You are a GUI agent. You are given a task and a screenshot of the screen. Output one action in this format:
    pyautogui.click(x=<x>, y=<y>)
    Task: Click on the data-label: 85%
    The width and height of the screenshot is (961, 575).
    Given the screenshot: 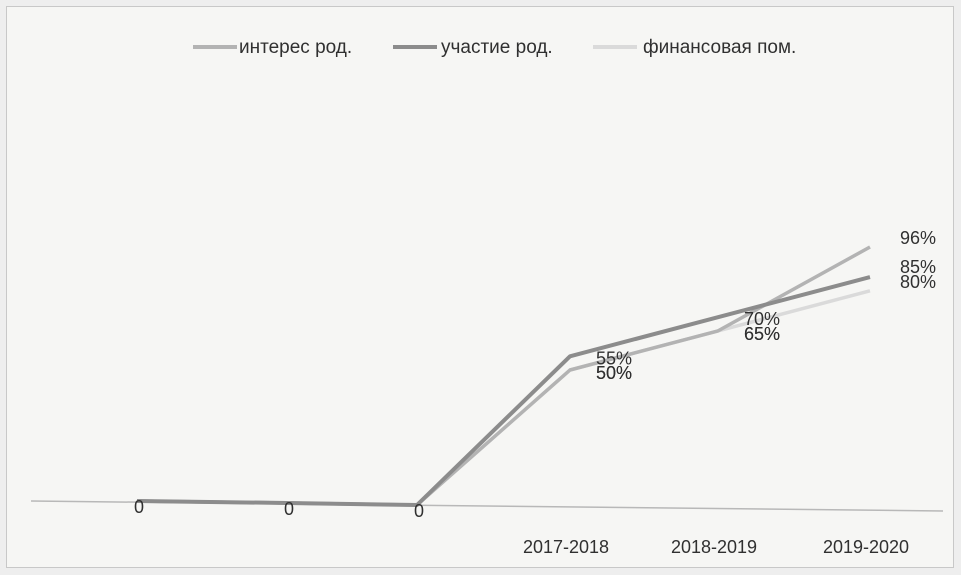 What is the action you would take?
    pyautogui.click(x=918, y=267)
    